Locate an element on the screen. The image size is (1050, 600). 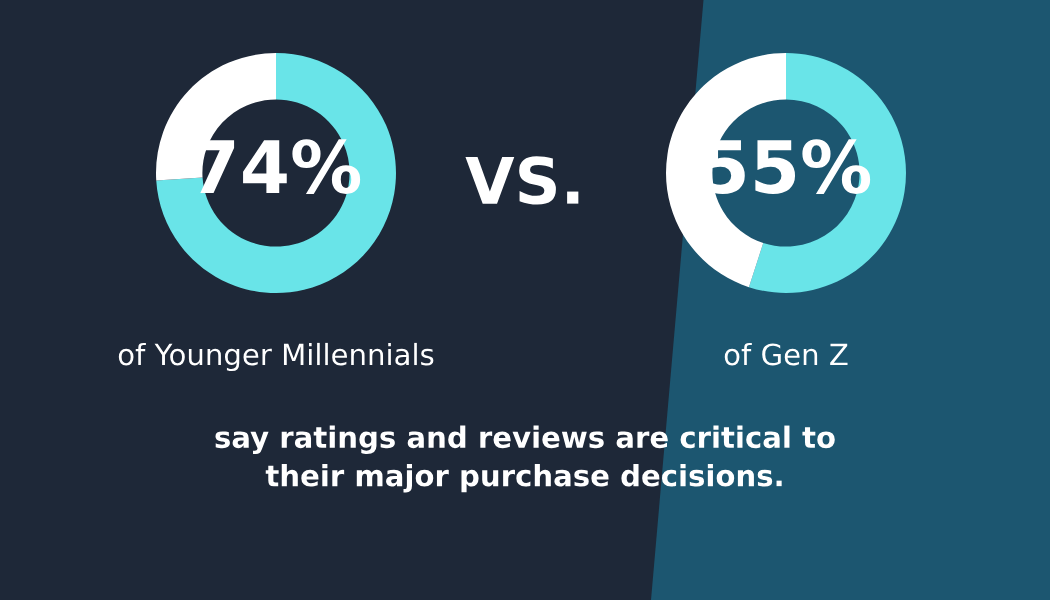
text: say ratings and reviews are critical to their major purchase decisions. is located at coordinates (525, 459).